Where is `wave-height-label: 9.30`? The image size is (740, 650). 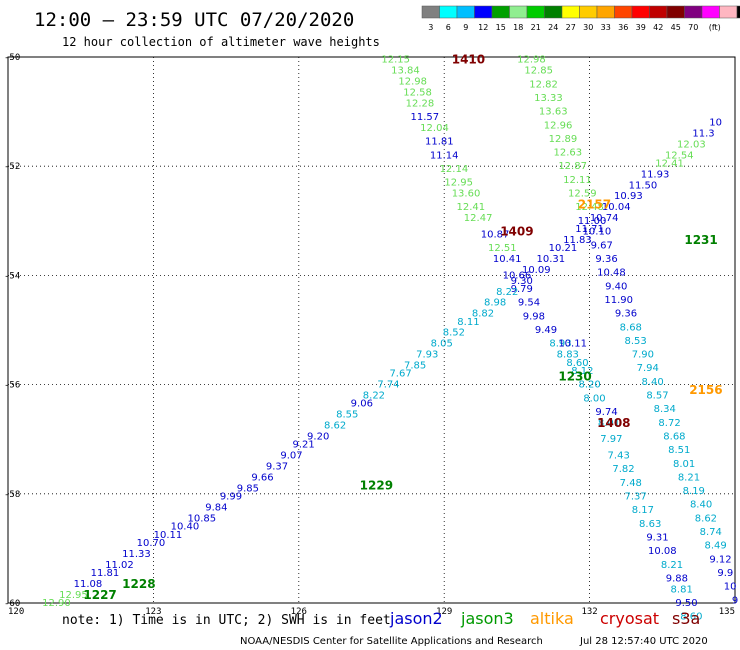
wave-height-label: 9.30 is located at coordinates (522, 281).